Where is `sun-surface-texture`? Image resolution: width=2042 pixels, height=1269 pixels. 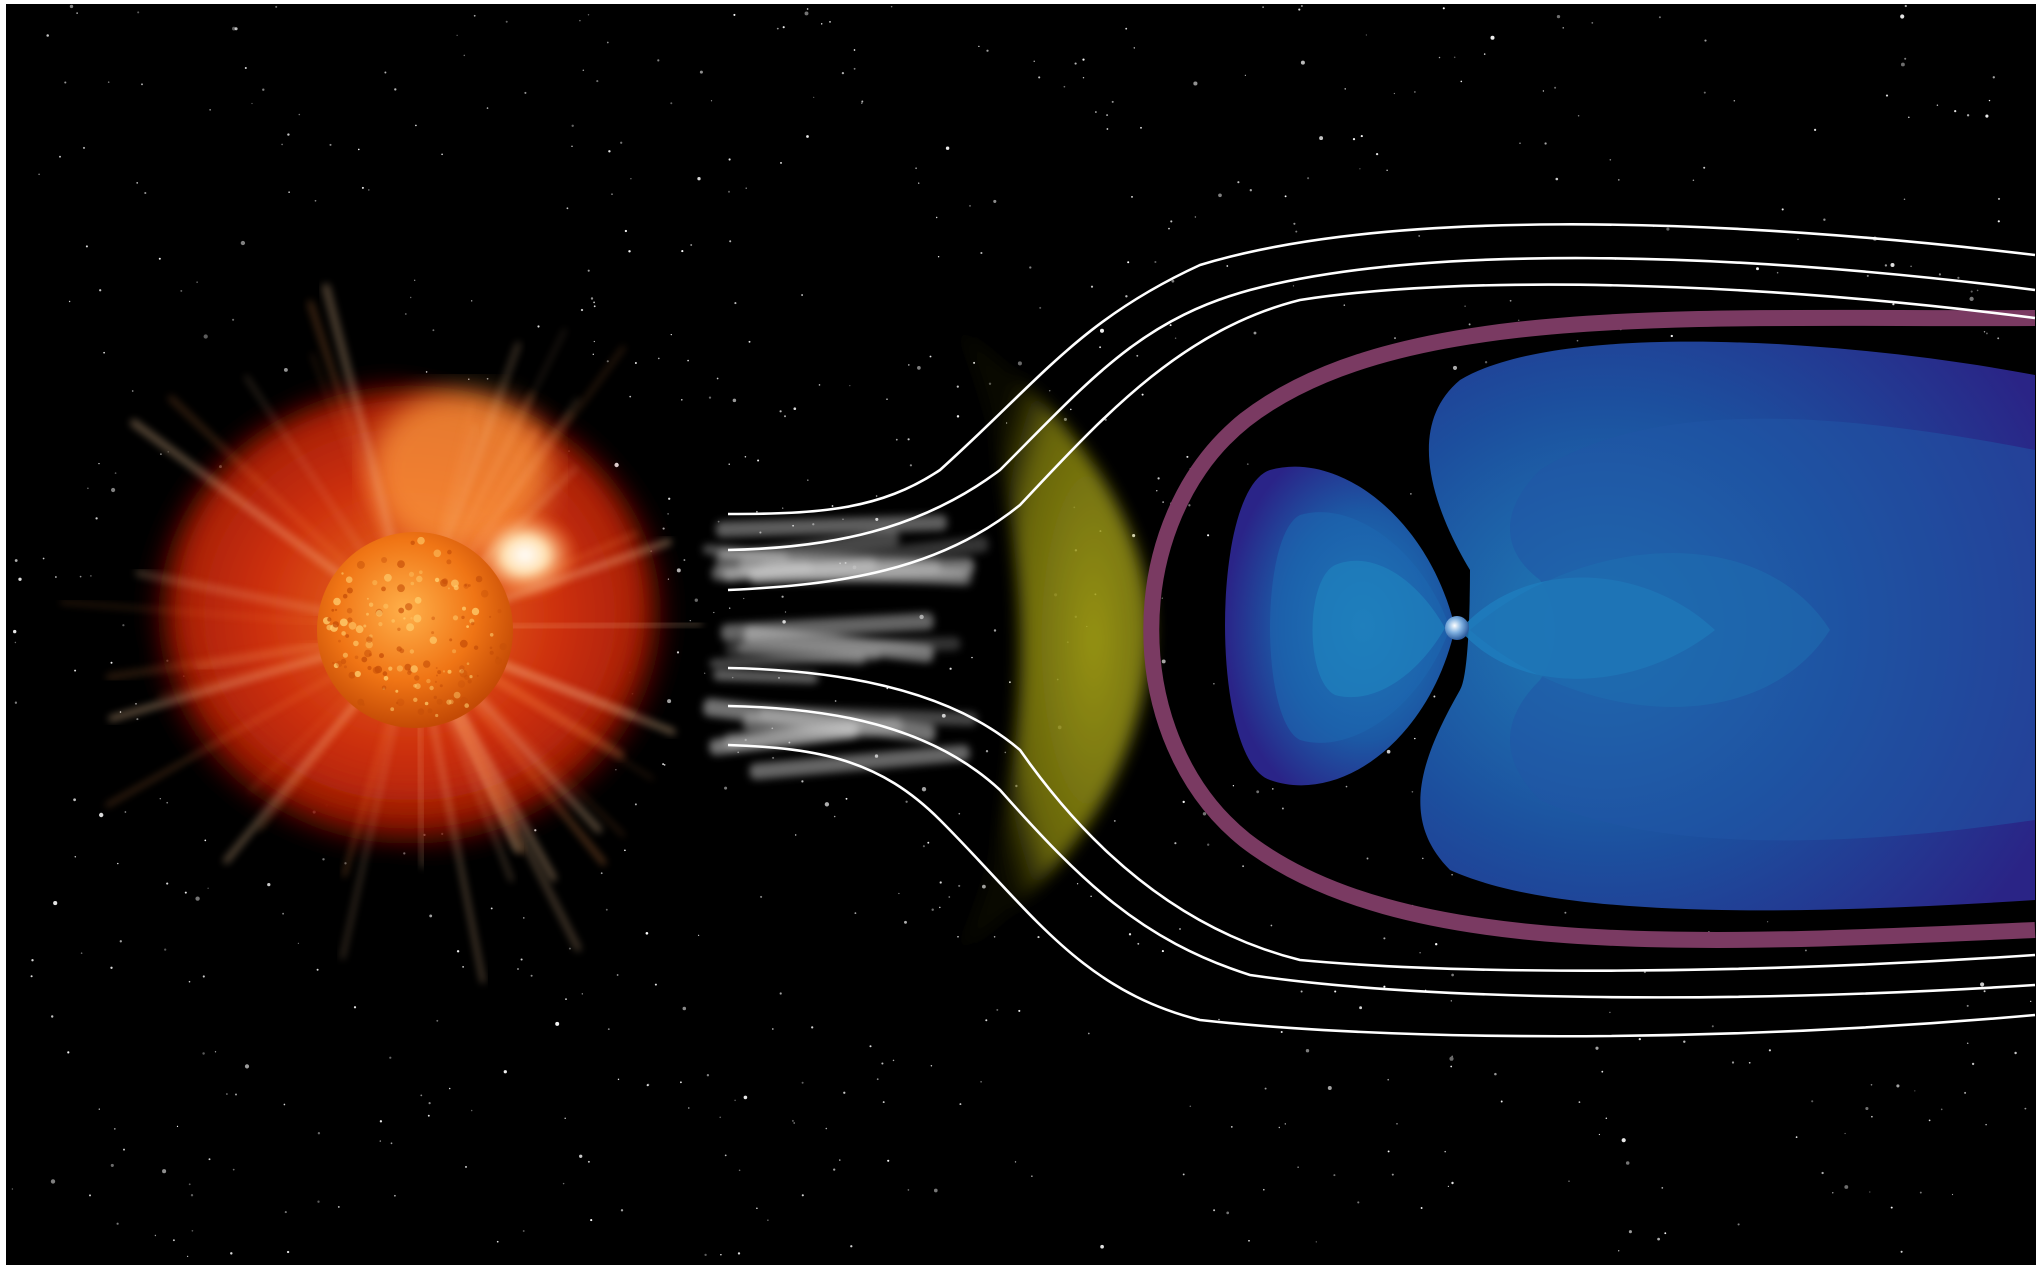 sun-surface-texture is located at coordinates (415, 627).